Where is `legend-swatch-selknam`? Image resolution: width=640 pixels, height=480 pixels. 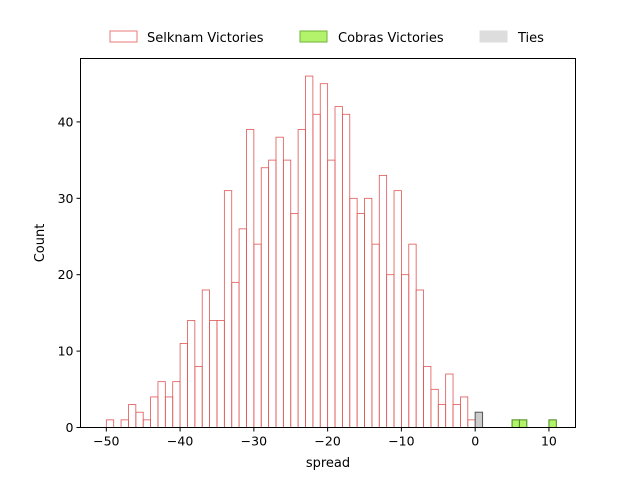 legend-swatch-selknam is located at coordinates (123, 36).